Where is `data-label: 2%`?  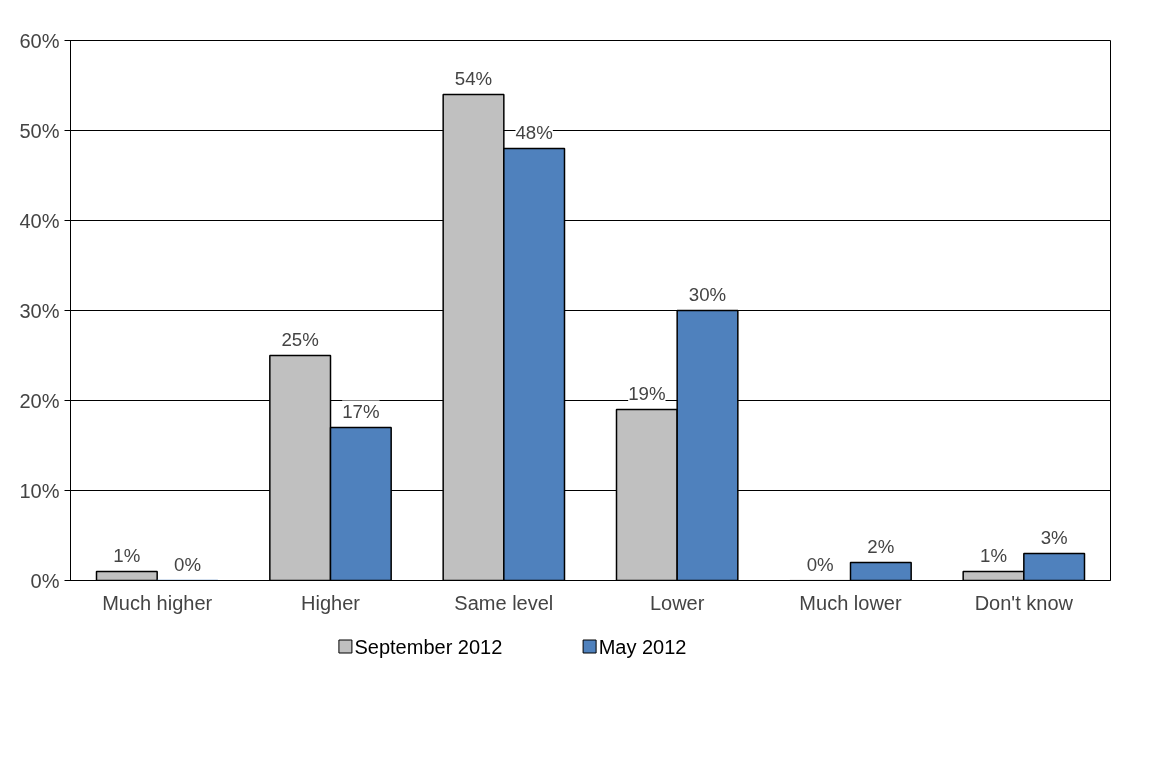 data-label: 2% is located at coordinates (881, 546).